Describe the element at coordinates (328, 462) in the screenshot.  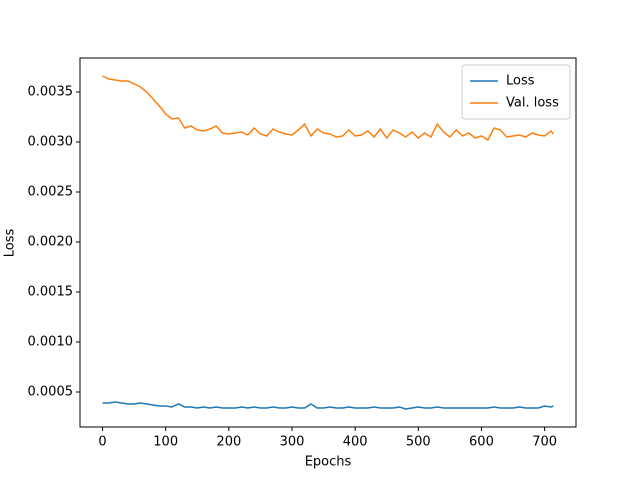
I see `x-axis-label: Epochs` at that location.